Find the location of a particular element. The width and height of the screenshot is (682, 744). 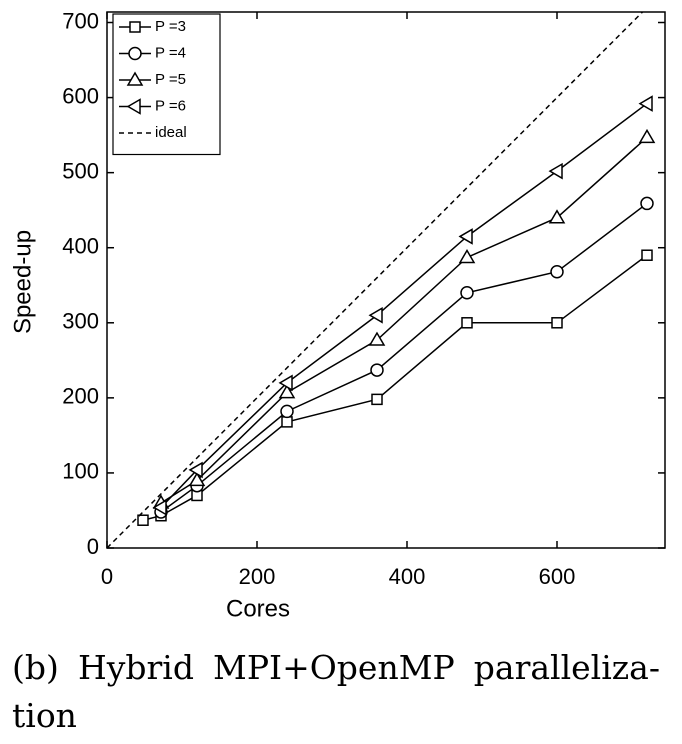

y-axis-label: Speed-up is located at coordinates (22, 282).